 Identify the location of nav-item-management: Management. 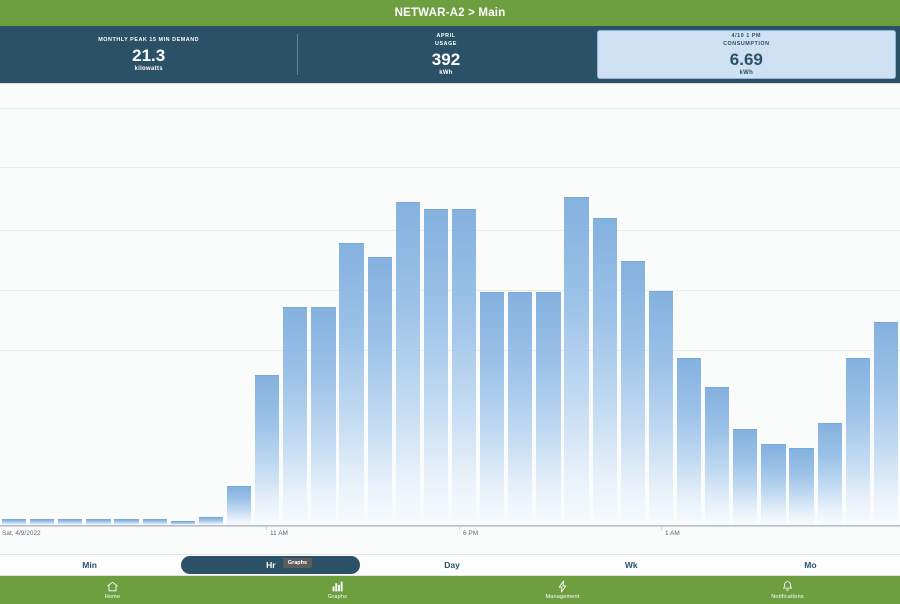
(562, 590).